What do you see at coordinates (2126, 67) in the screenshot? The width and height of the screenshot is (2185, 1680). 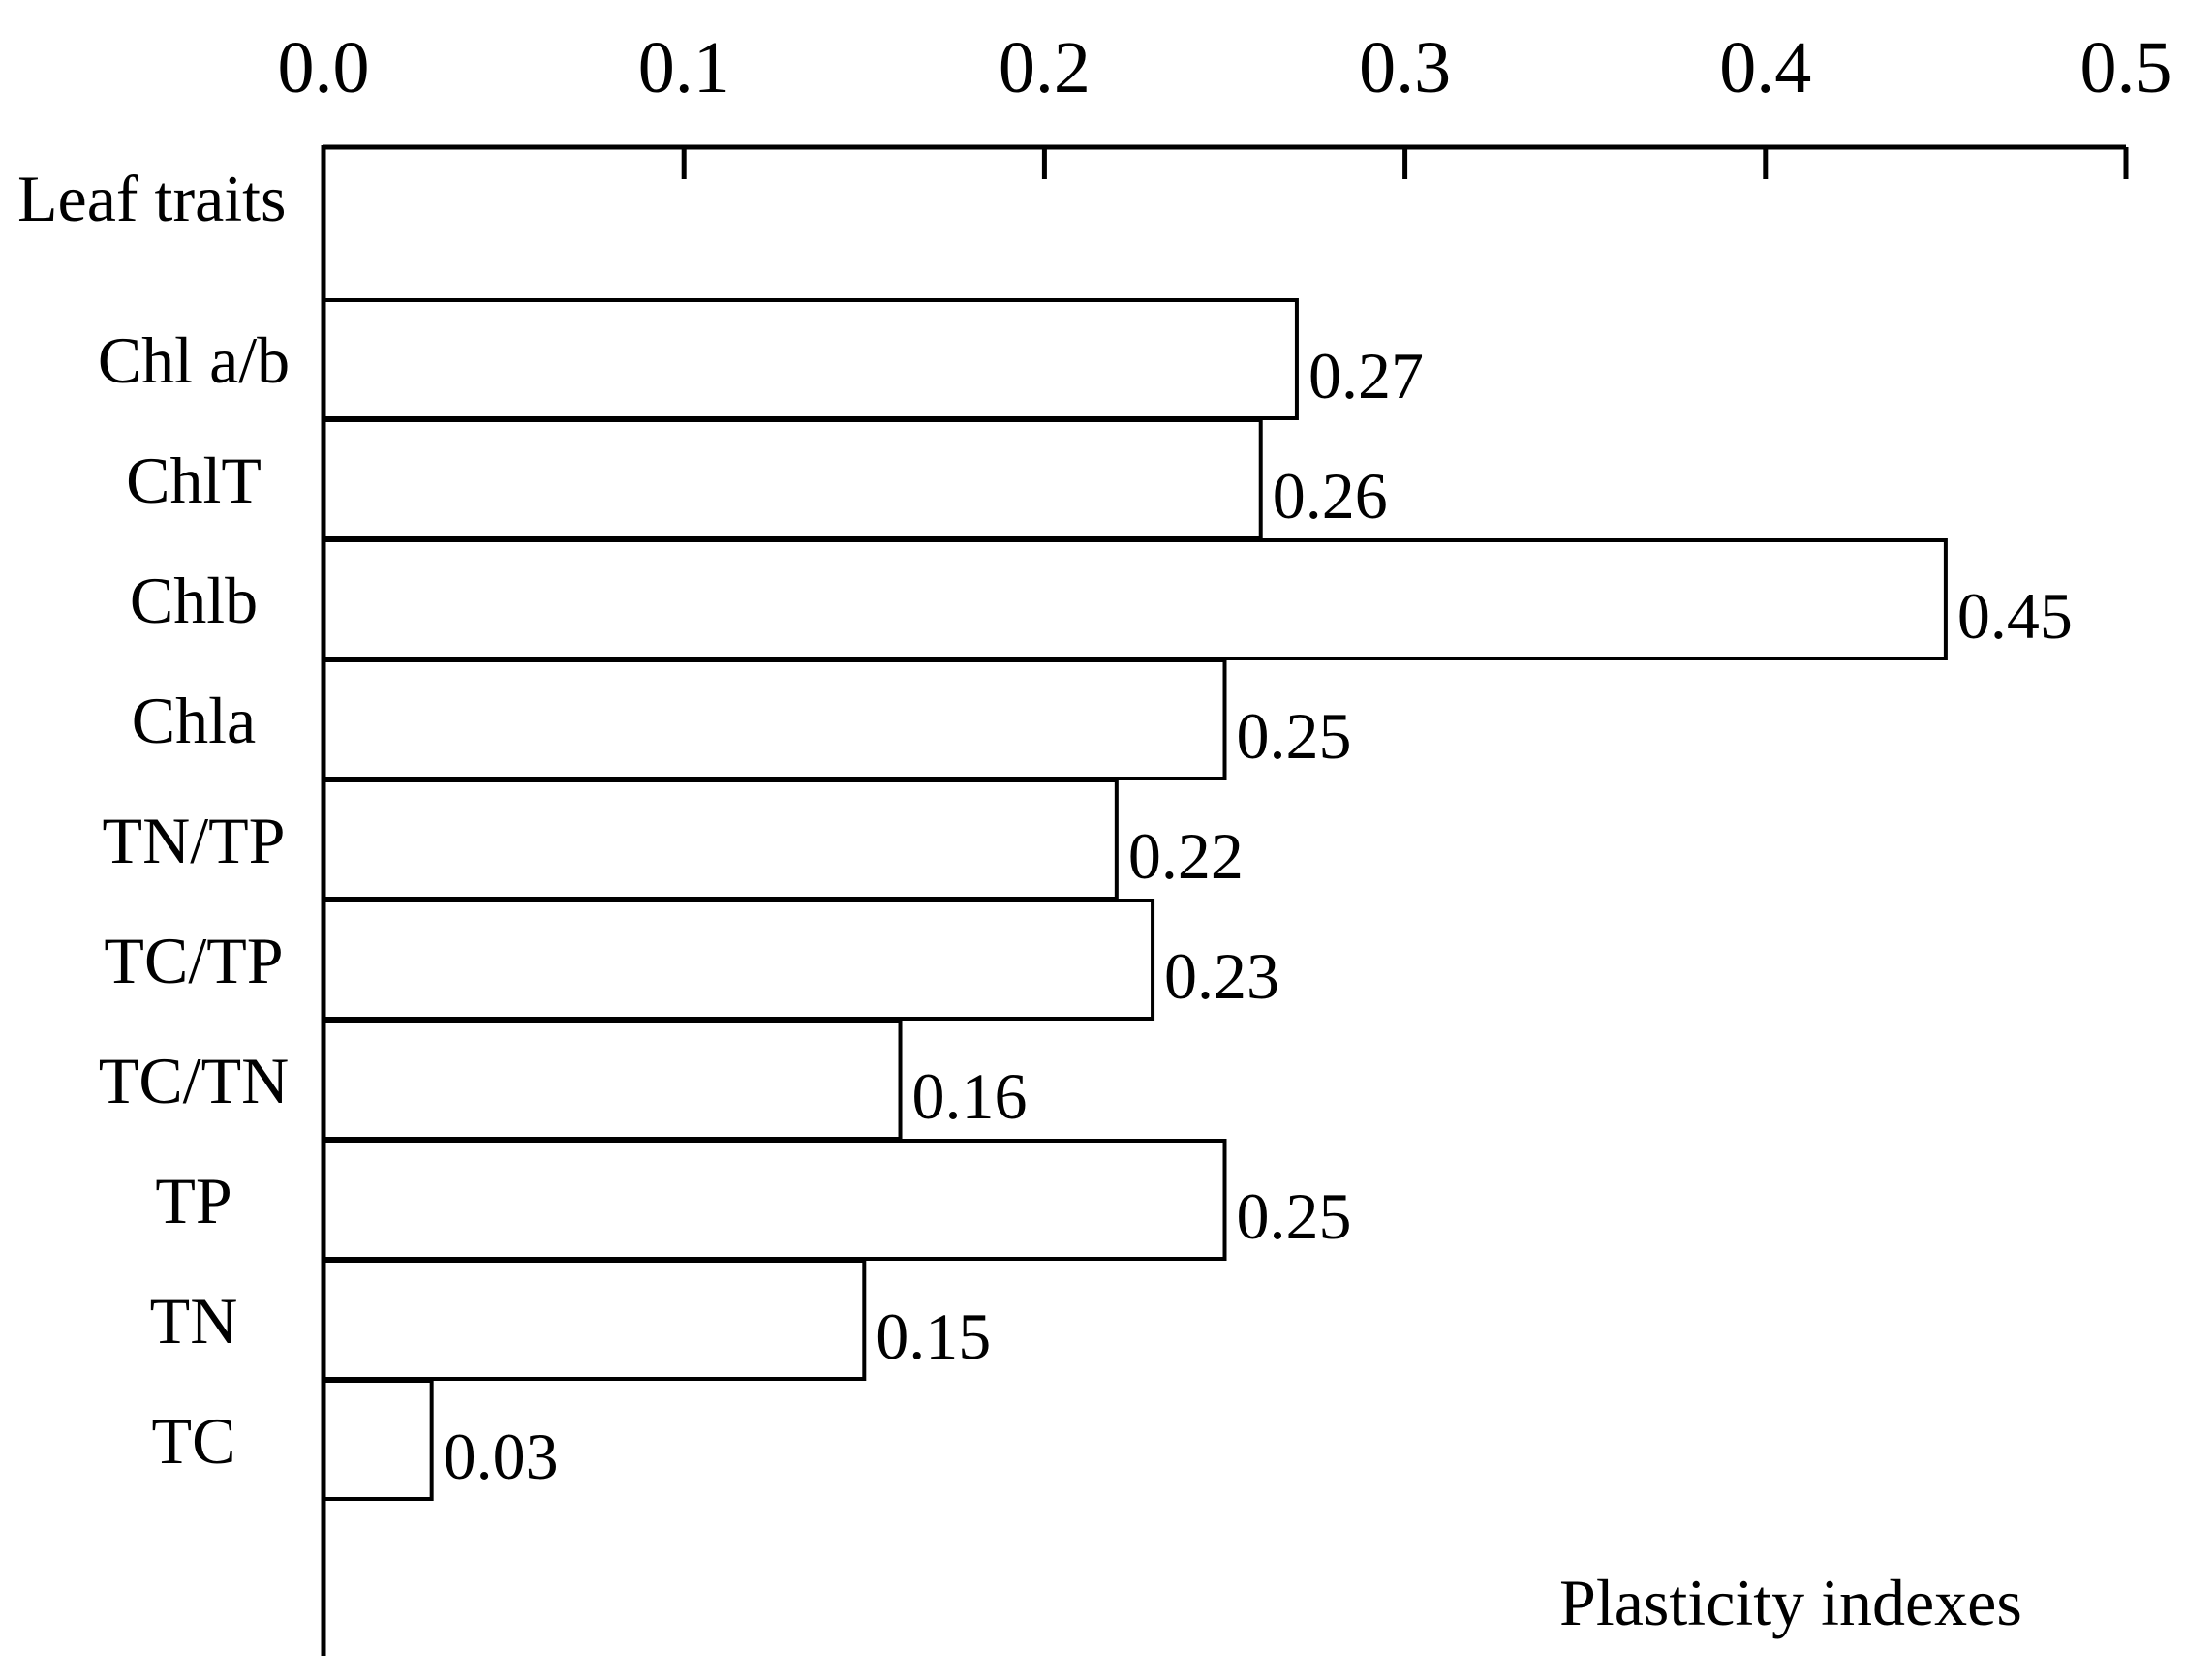 I see `x-tick-label: 0.5` at bounding box center [2126, 67].